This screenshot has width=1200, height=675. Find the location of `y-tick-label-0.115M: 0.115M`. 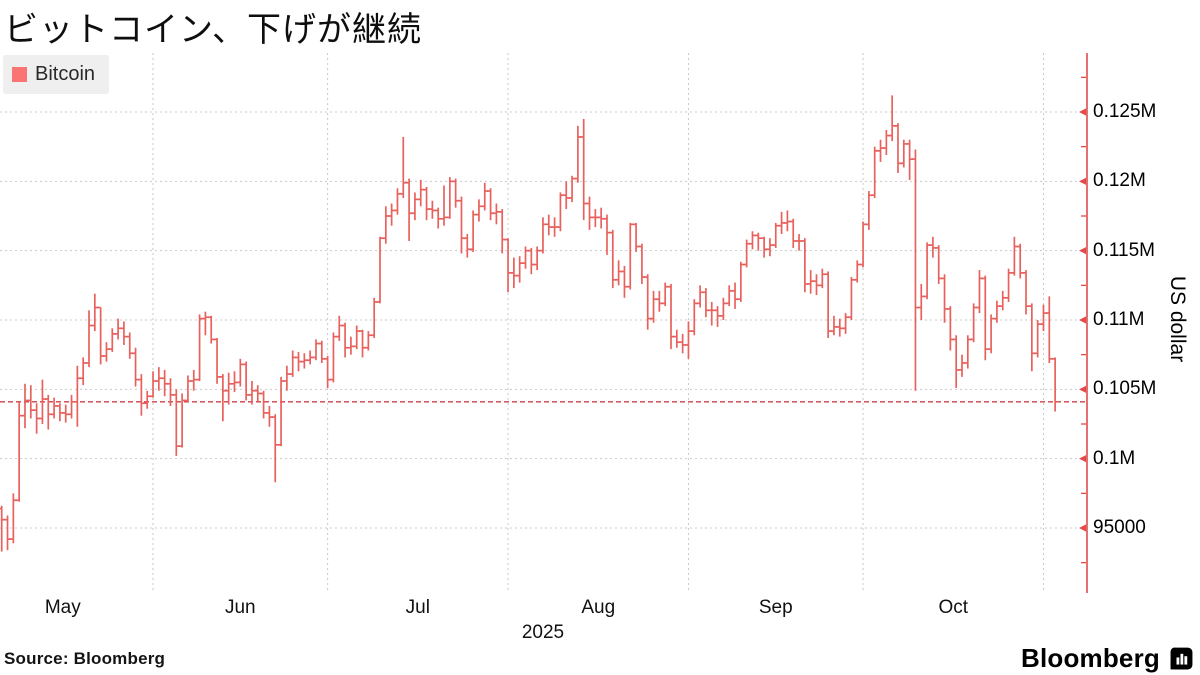

y-tick-label-0.115M: 0.115M is located at coordinates (1124, 250).